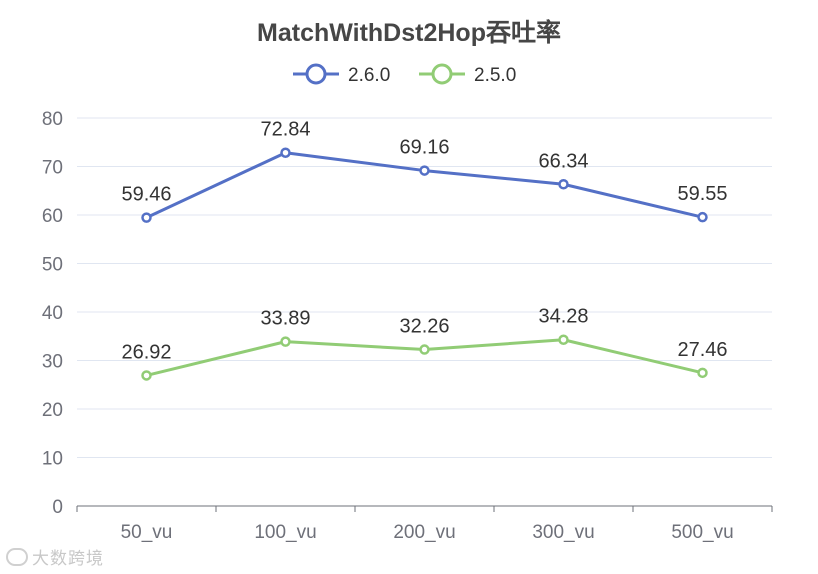 The width and height of the screenshot is (818, 574). I want to click on y-tick-label: 70, so click(52, 168).